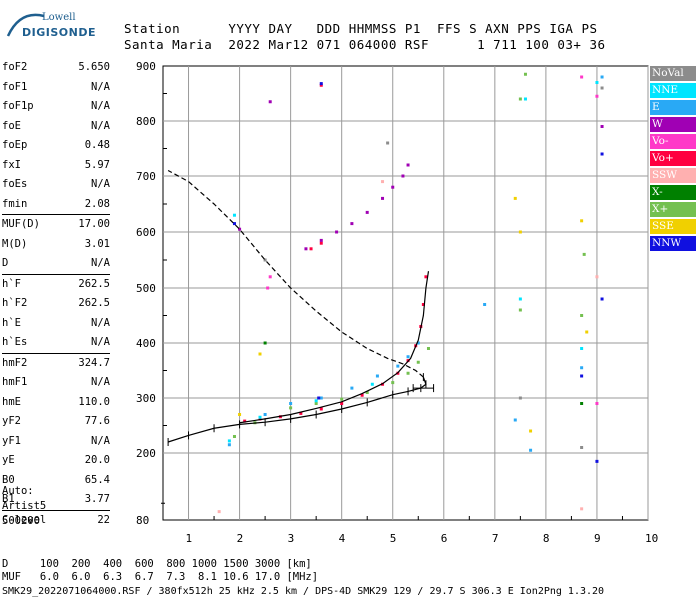  I want to click on x-tick-label: 6, so click(444, 538).